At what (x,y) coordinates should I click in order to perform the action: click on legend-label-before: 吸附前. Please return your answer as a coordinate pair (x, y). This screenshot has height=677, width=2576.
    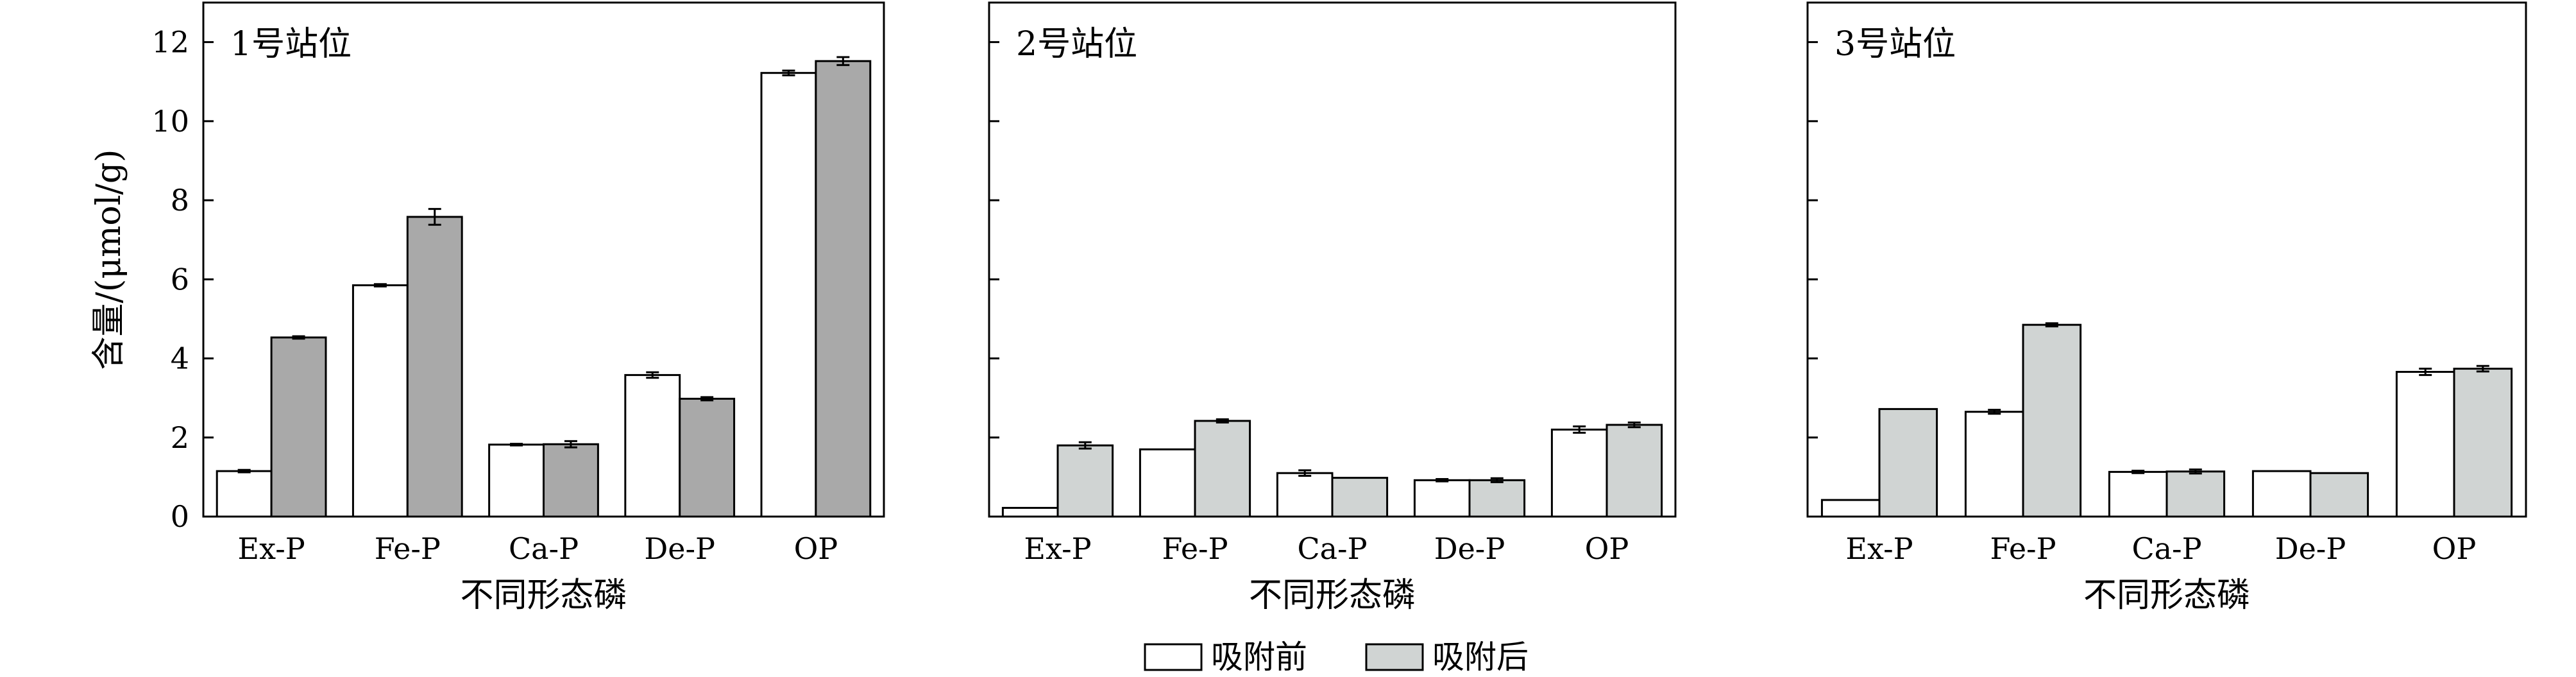
    Looking at the image, I should click on (1259, 657).